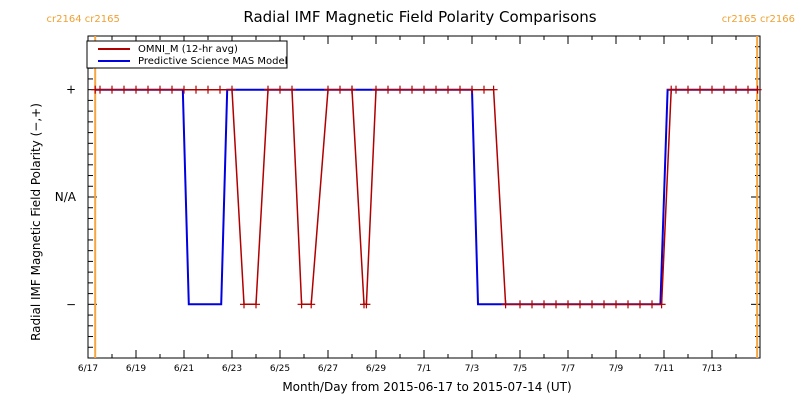 This screenshot has width=800, height=400. Describe the element at coordinates (376, 369) in the screenshot. I see `x-tick-label: 6/29` at that location.